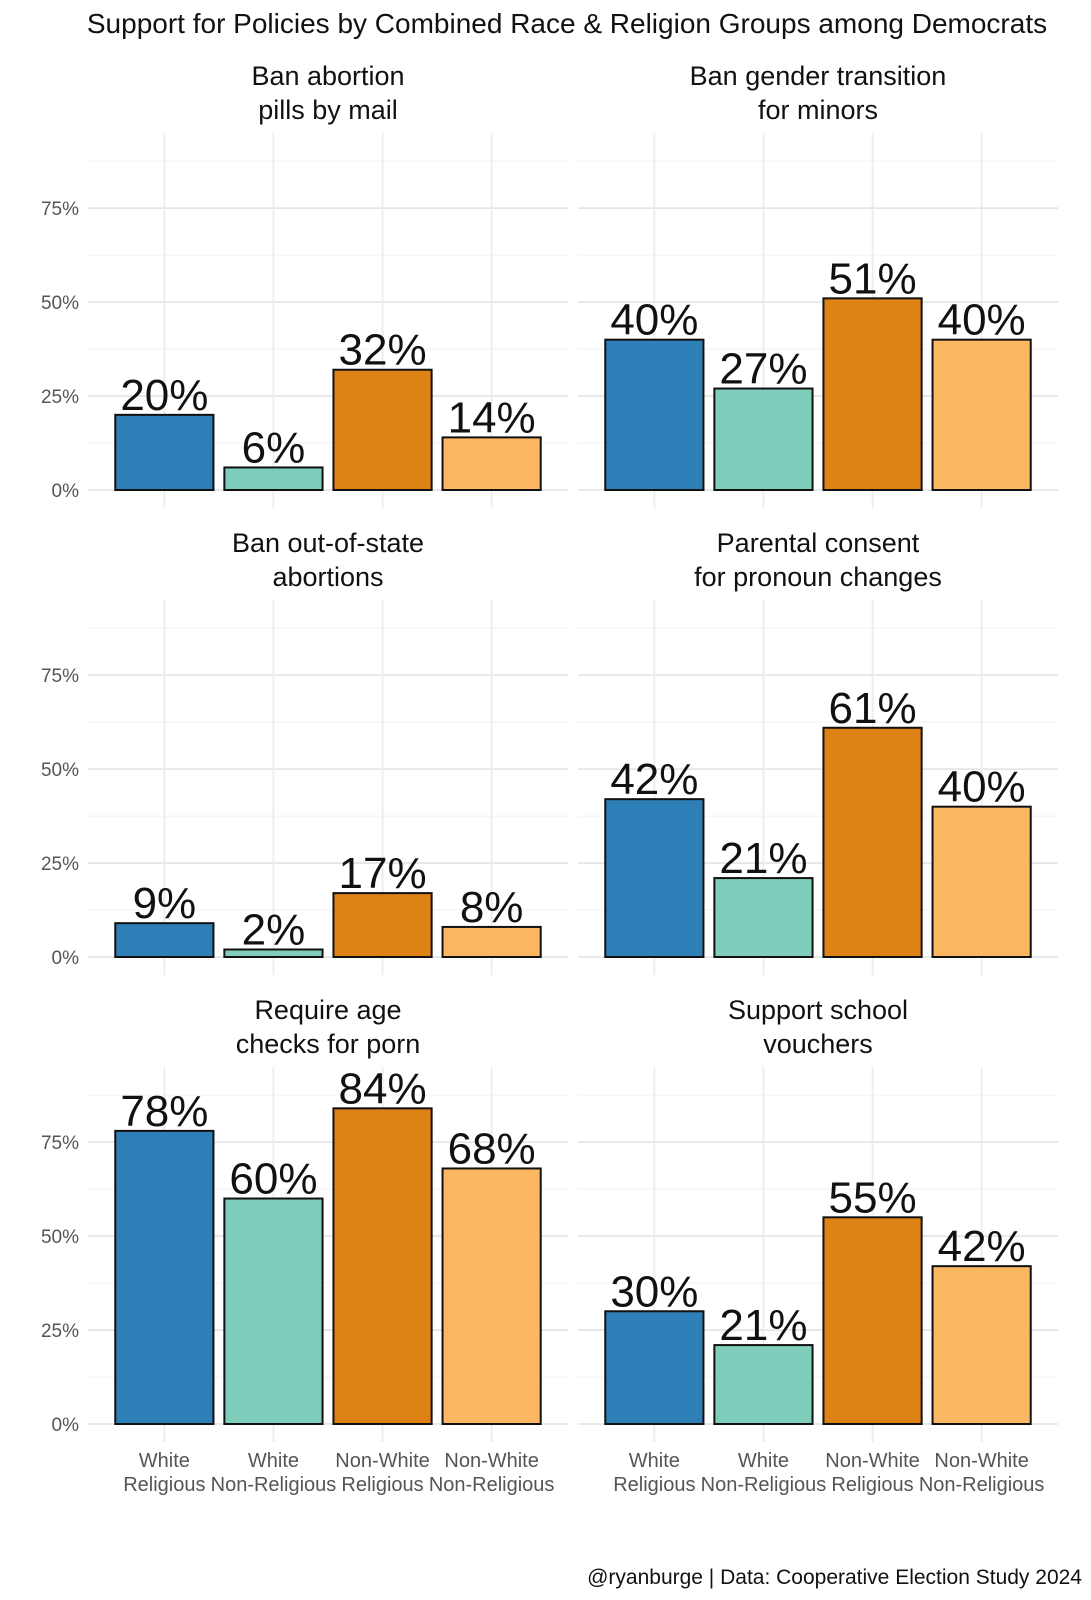 This screenshot has width=1091, height=1600. What do you see at coordinates (492, 1148) in the screenshot?
I see `bar-value-label: 68%` at bounding box center [492, 1148].